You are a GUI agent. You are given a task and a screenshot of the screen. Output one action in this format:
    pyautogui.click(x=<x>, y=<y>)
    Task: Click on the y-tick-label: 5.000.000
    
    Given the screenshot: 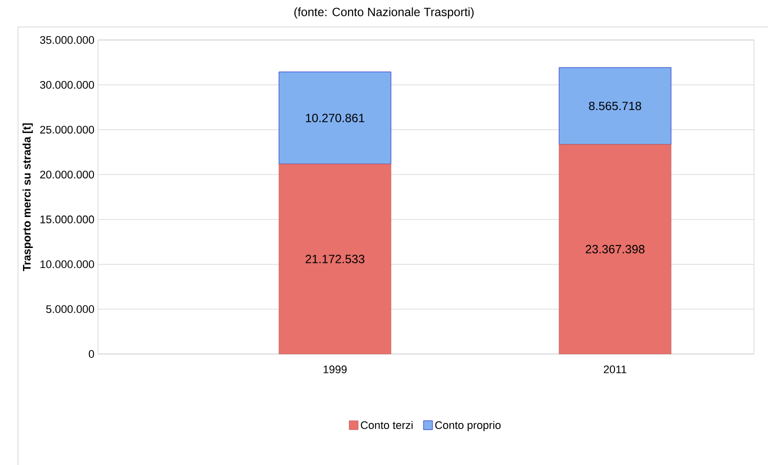 What is the action you would take?
    pyautogui.click(x=70, y=309)
    